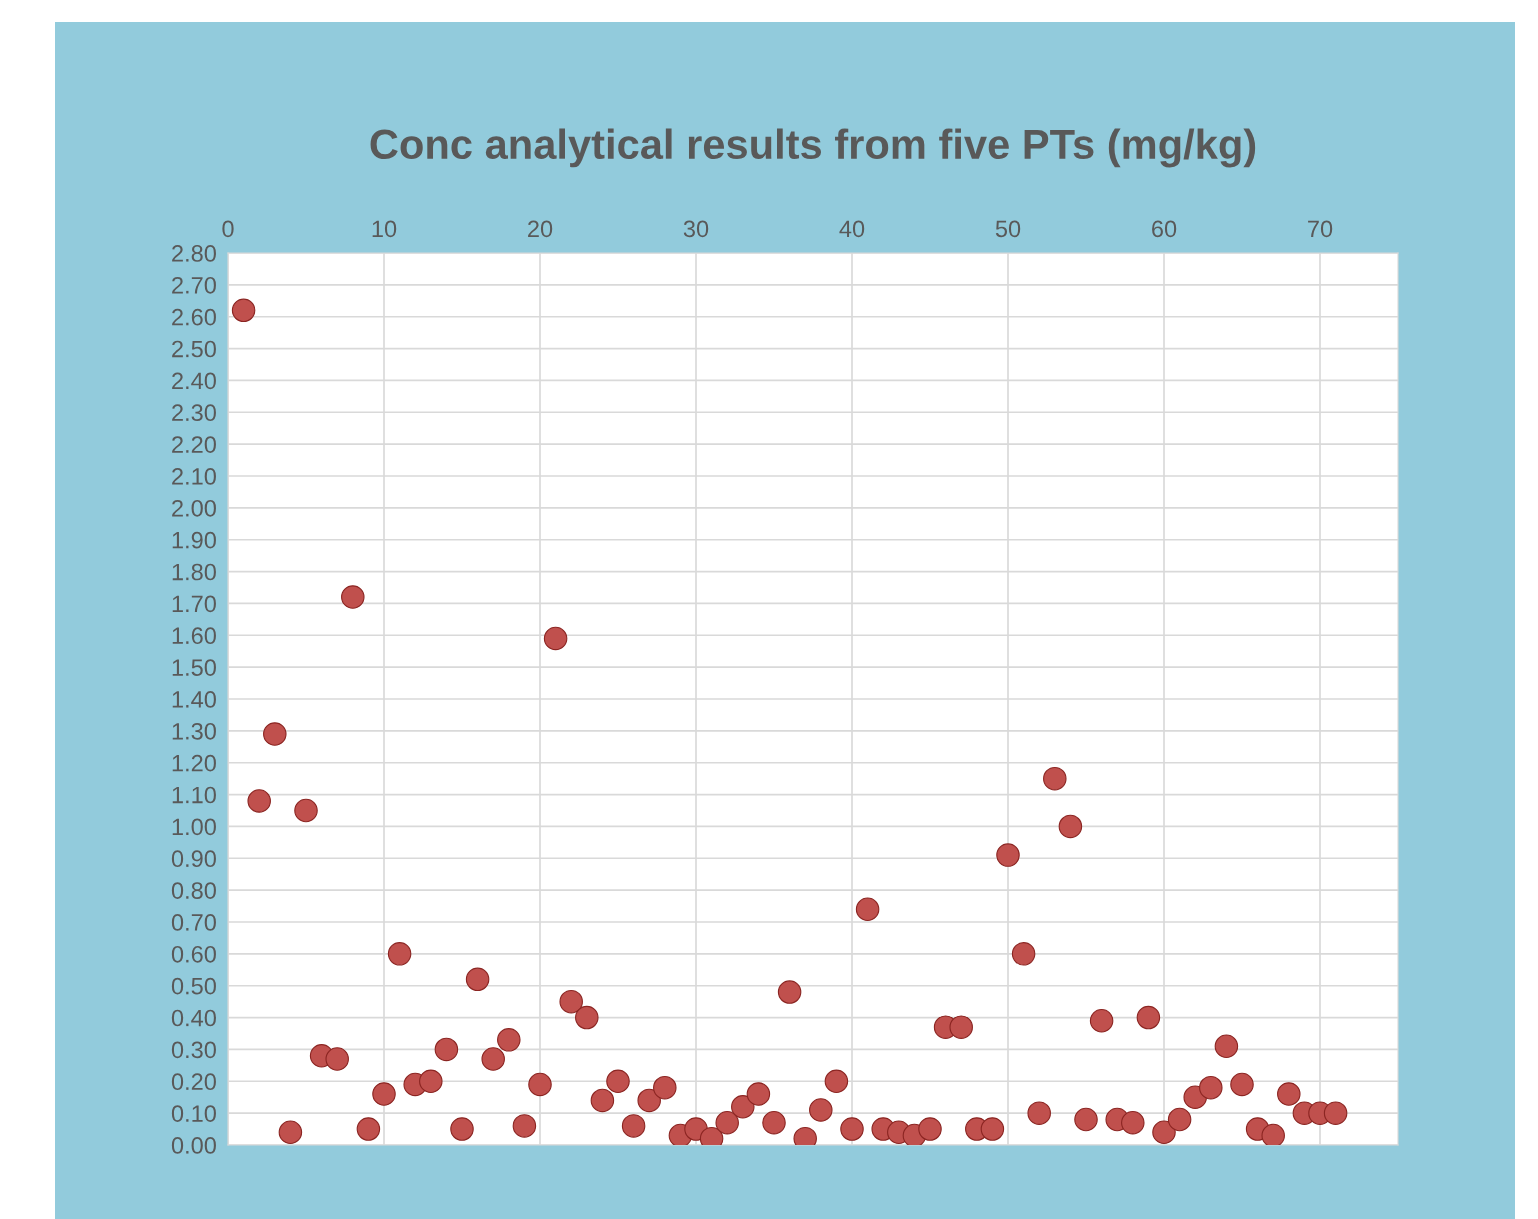 This screenshot has width=1538, height=1219. Describe the element at coordinates (193, 859) in the screenshot. I see `y-tick-label: 0.90` at that location.